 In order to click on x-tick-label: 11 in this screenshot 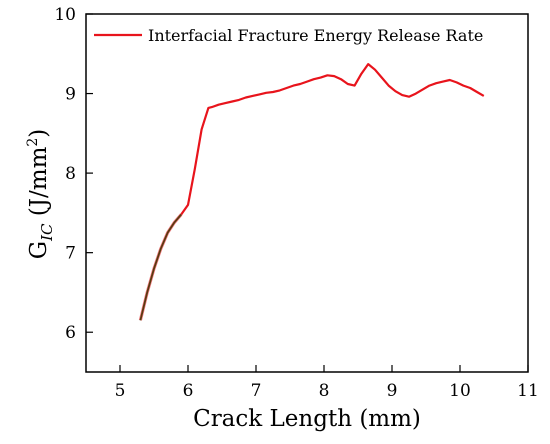, I will do `click(528, 391)`.